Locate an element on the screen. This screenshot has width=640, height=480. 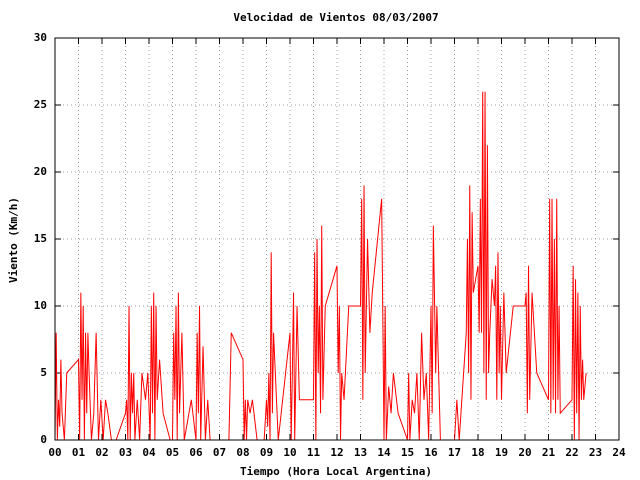
x-tick-label: 07 is located at coordinates (219, 452).